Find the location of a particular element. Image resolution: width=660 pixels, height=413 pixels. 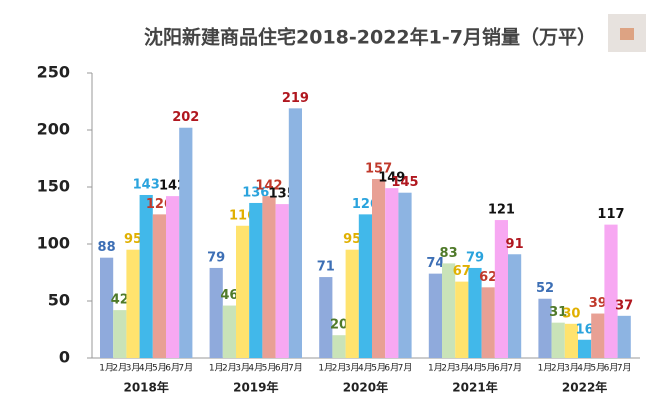

y-tick-label: 100 is located at coordinates (53, 243).